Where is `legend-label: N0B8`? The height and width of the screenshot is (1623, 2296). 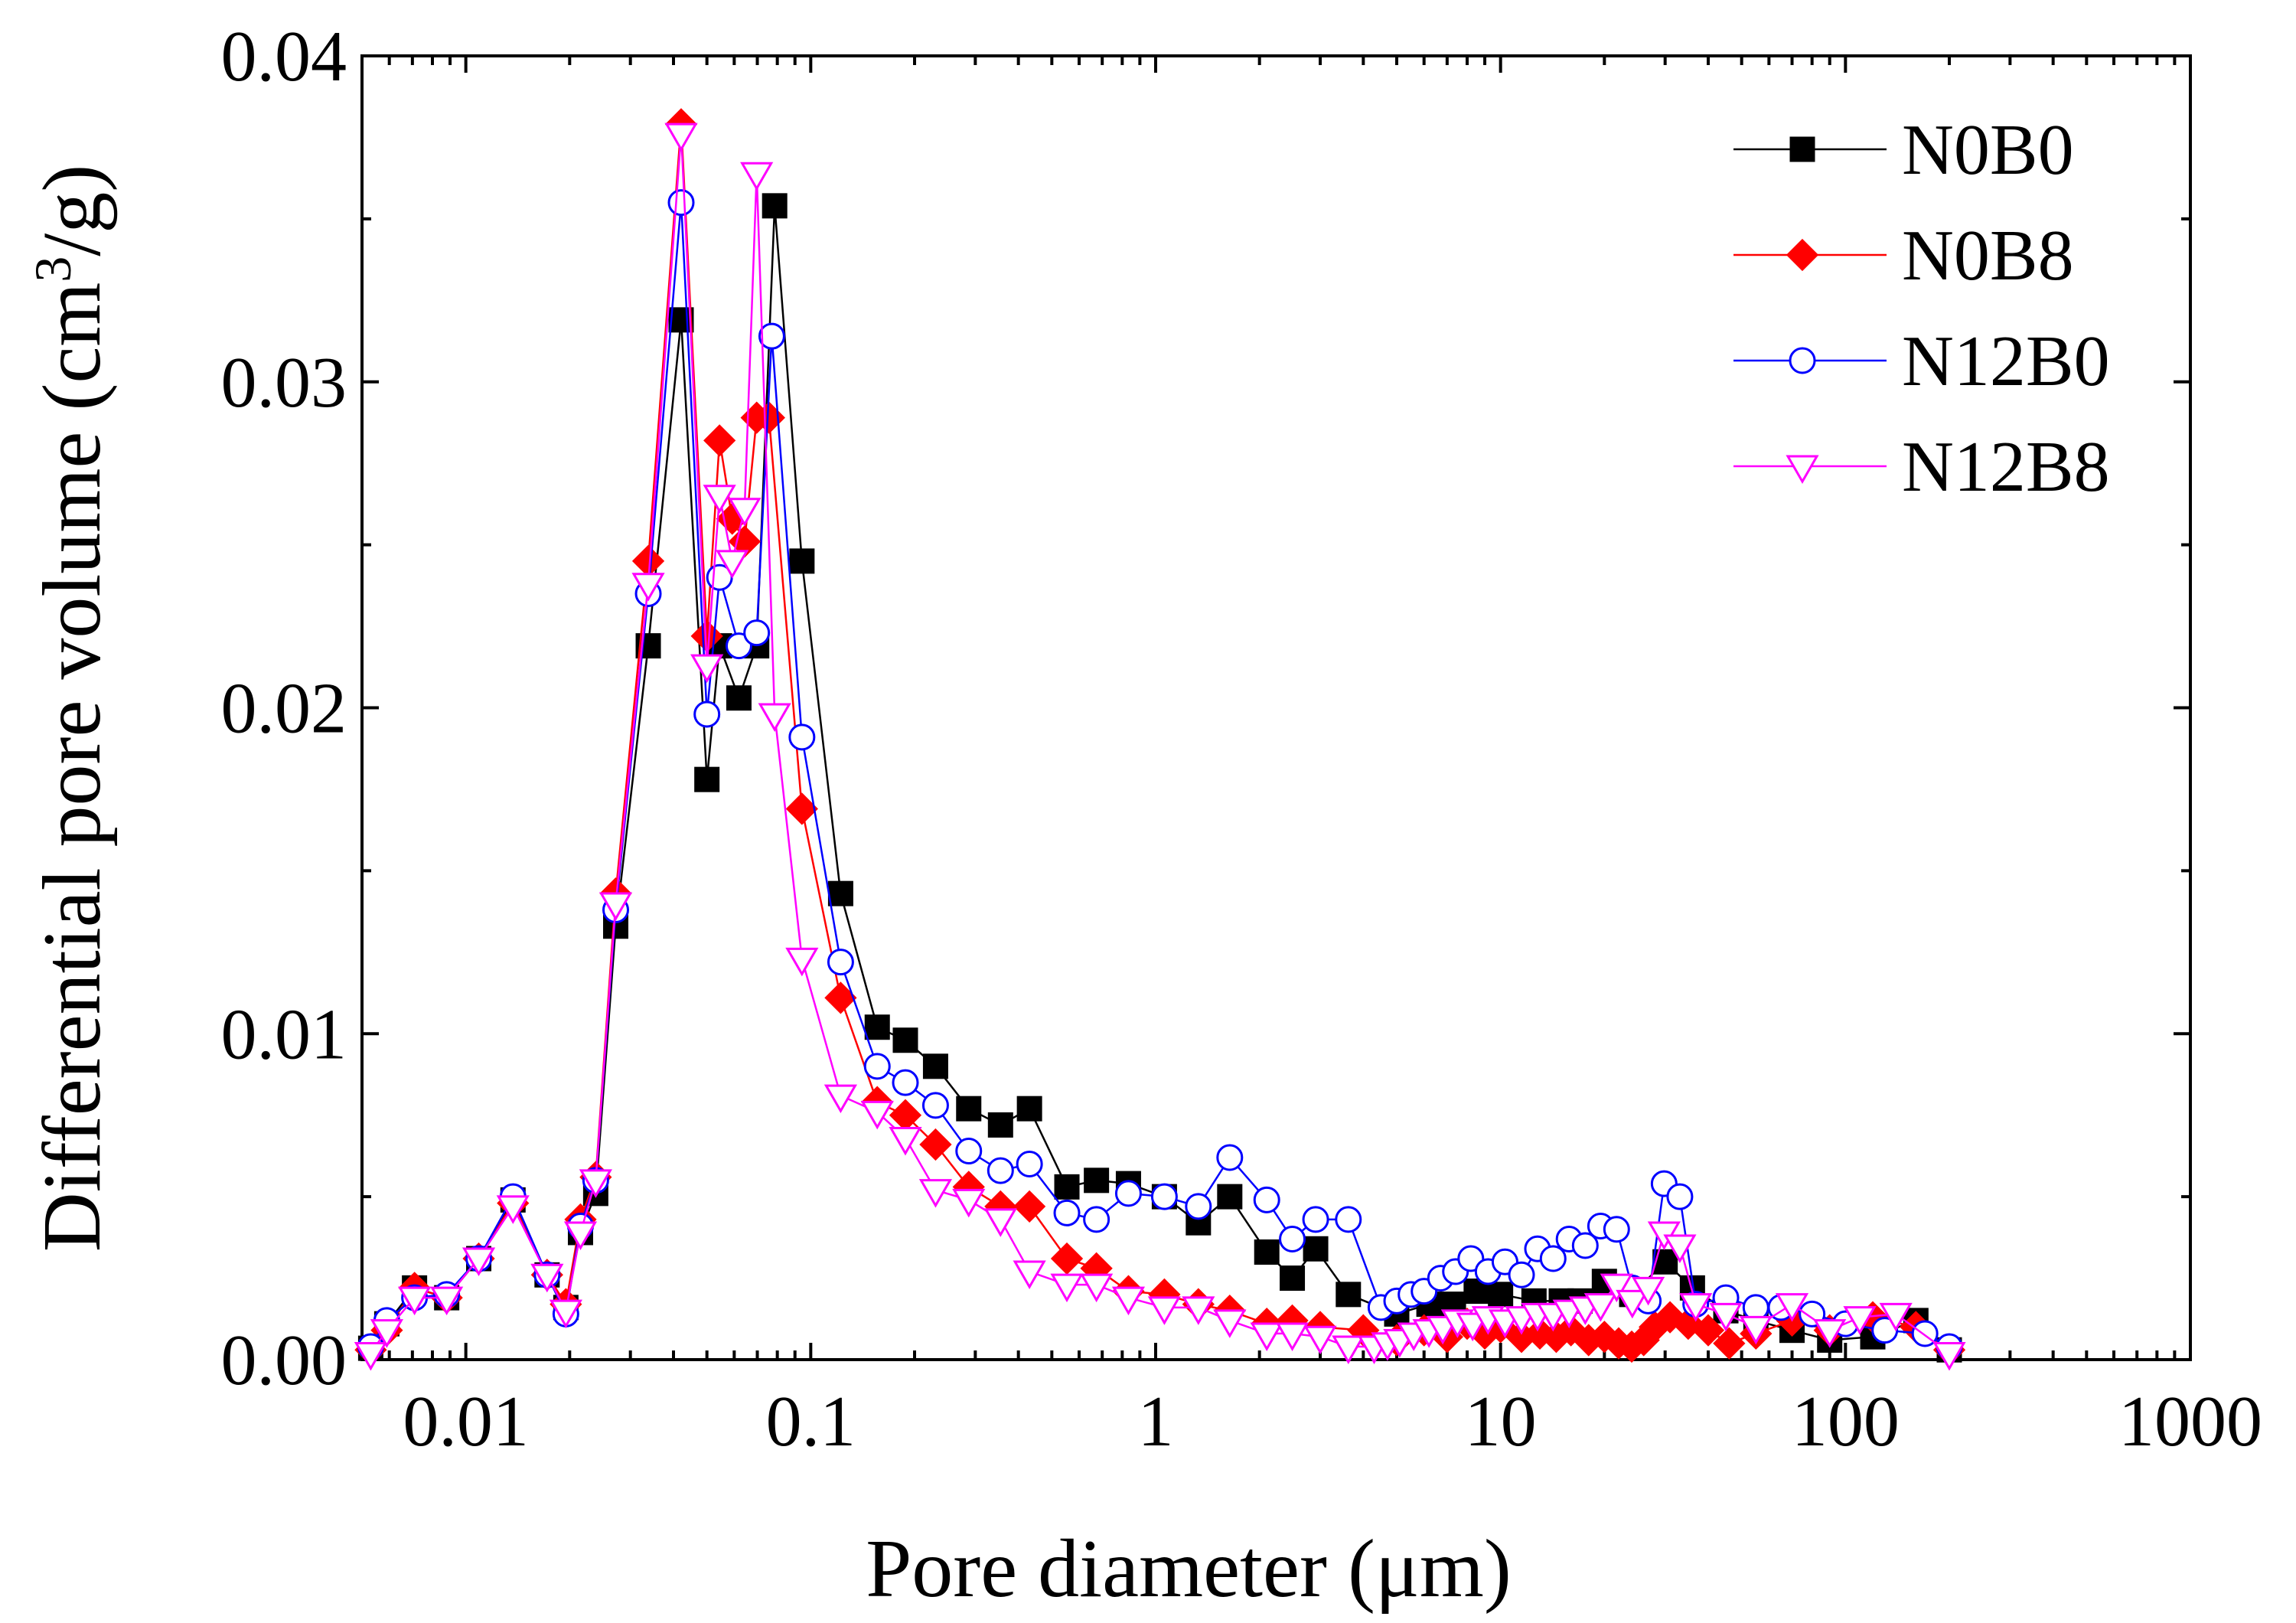
legend-label: N0B8 is located at coordinates (1988, 256).